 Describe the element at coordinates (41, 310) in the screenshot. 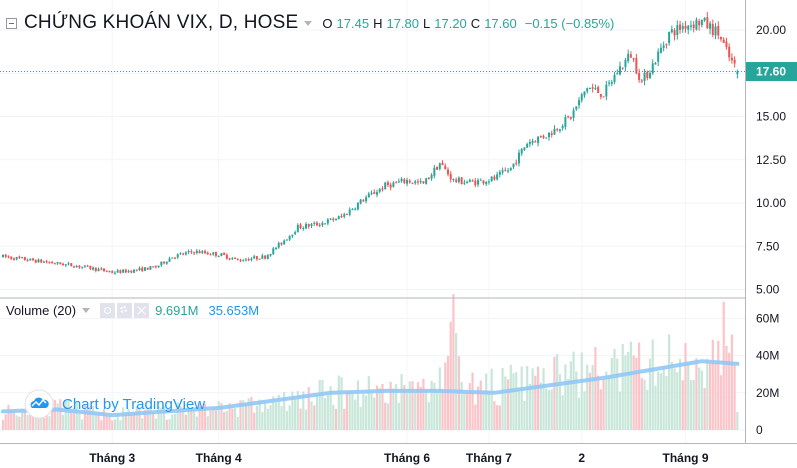

I see `volume-indicator-title: Volume (20)` at that location.